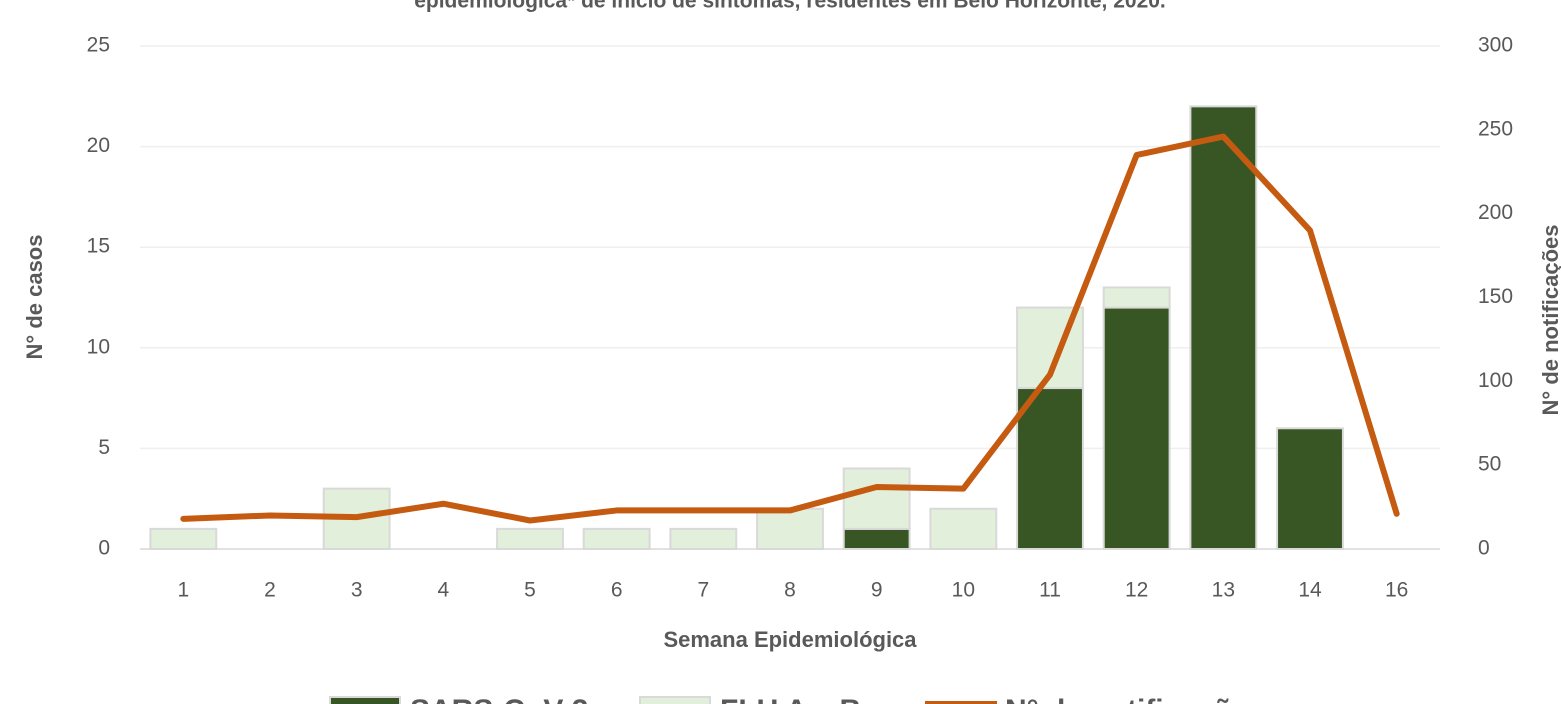 The height and width of the screenshot is (704, 1561). What do you see at coordinates (790, 639) in the screenshot?
I see `x-axis-label: Semana Epidemiológica` at bounding box center [790, 639].